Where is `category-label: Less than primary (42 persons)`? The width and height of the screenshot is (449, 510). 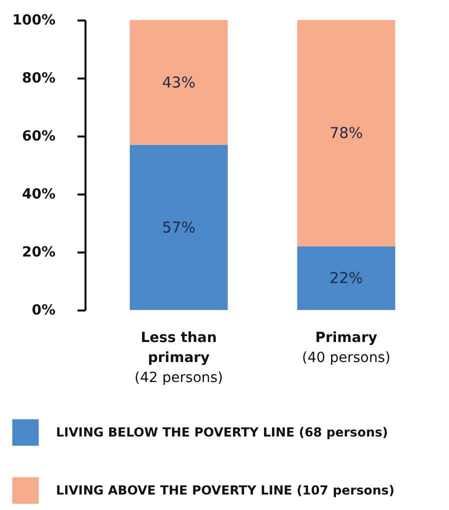 category-label: Less than primary (42 persons) is located at coordinates (179, 358).